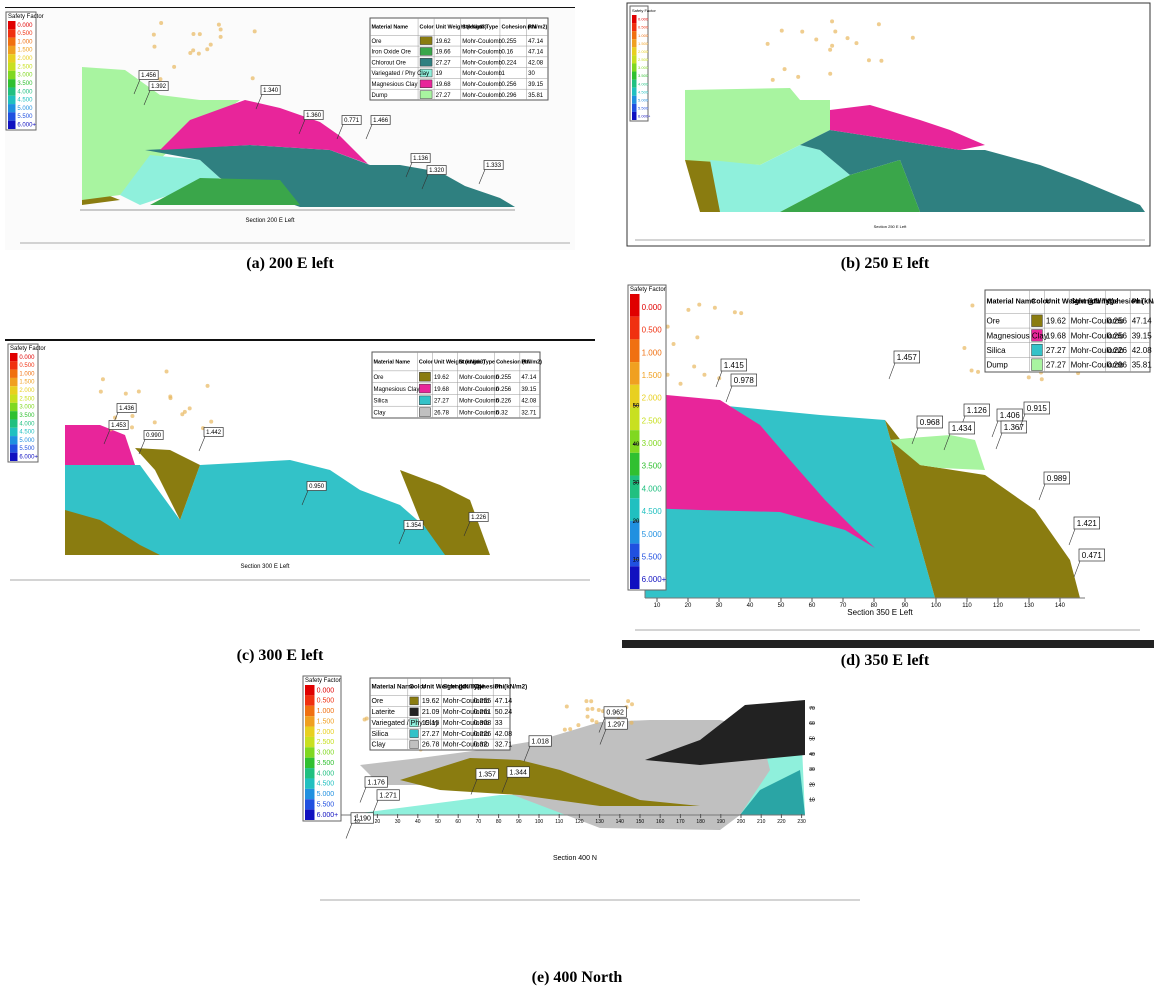 This screenshot has width=1154, height=991. I want to click on x-tick-label: 50, so click(438, 822).